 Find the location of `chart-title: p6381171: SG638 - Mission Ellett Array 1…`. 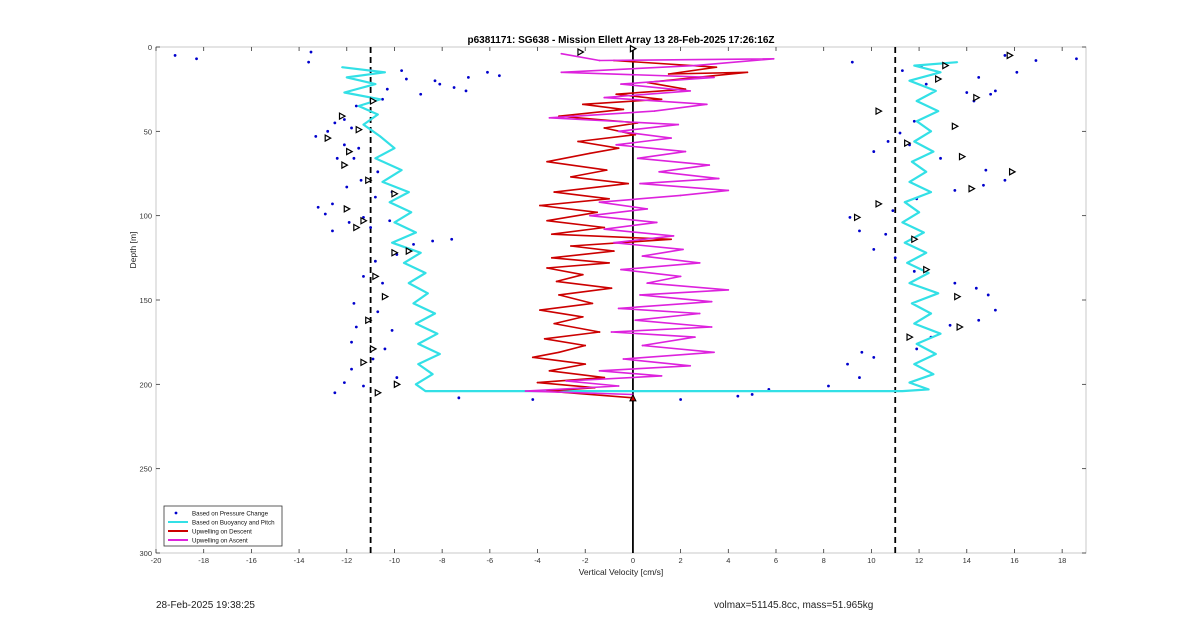

chart-title: p6381171: SG638 - Mission Ellett Array 1… is located at coordinates (620, 40).